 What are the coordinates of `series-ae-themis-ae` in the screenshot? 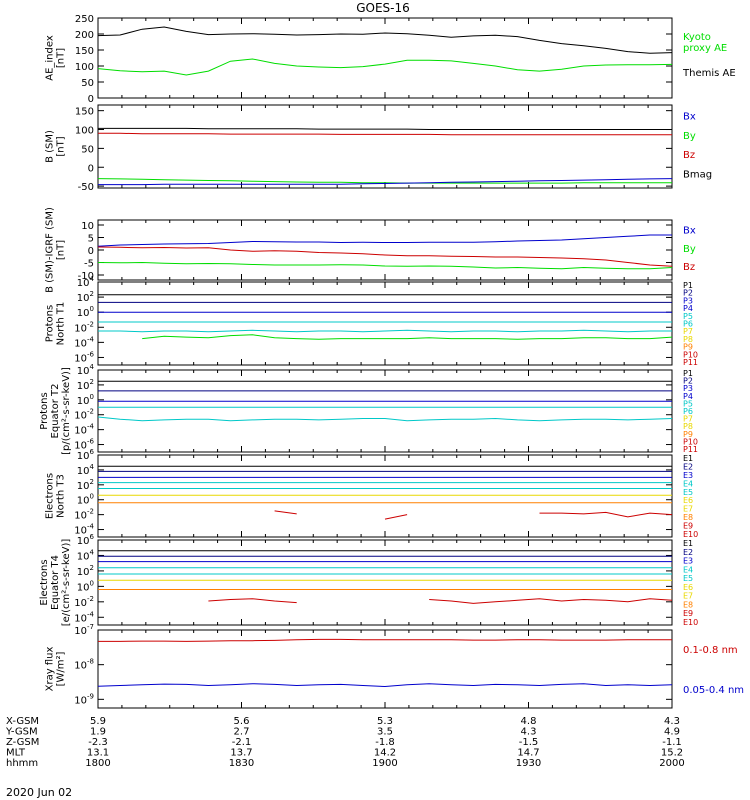 It's located at (385, 40).